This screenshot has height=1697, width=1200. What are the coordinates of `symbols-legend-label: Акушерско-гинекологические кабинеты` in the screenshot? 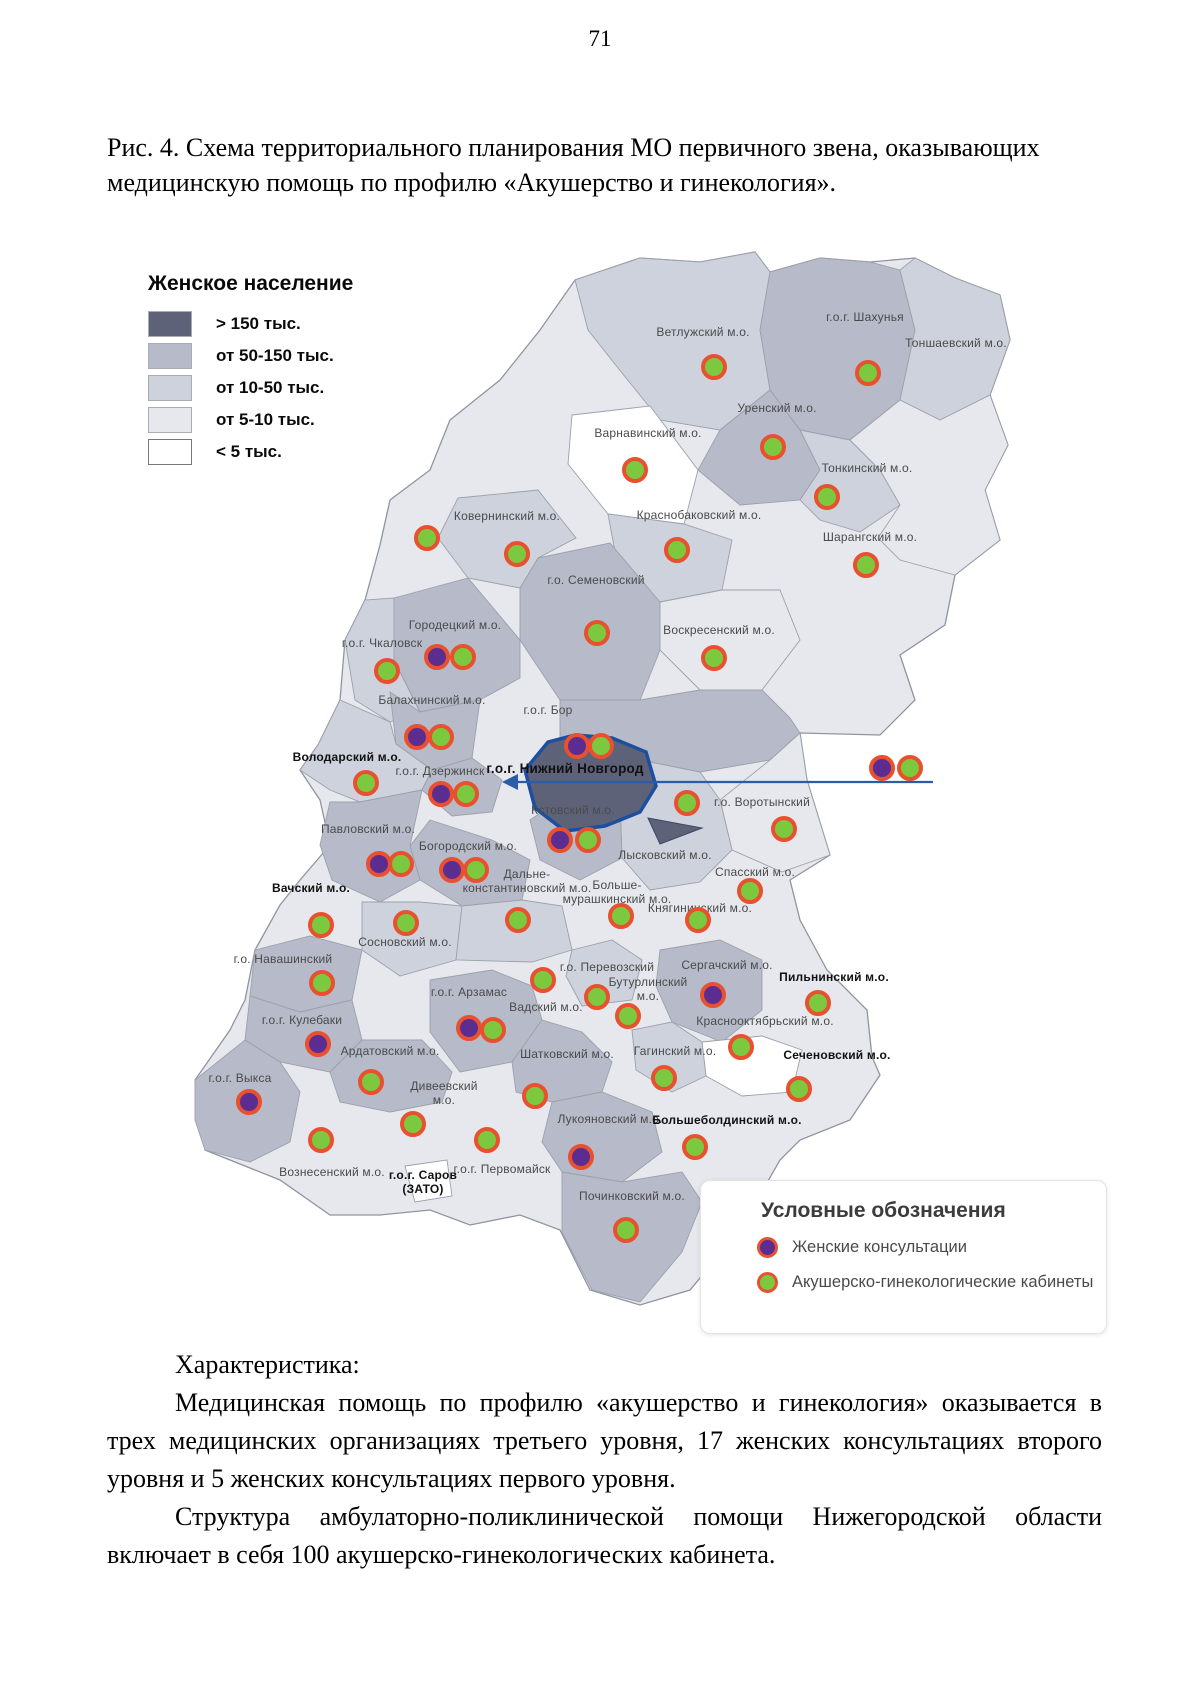 It's located at (943, 1282).